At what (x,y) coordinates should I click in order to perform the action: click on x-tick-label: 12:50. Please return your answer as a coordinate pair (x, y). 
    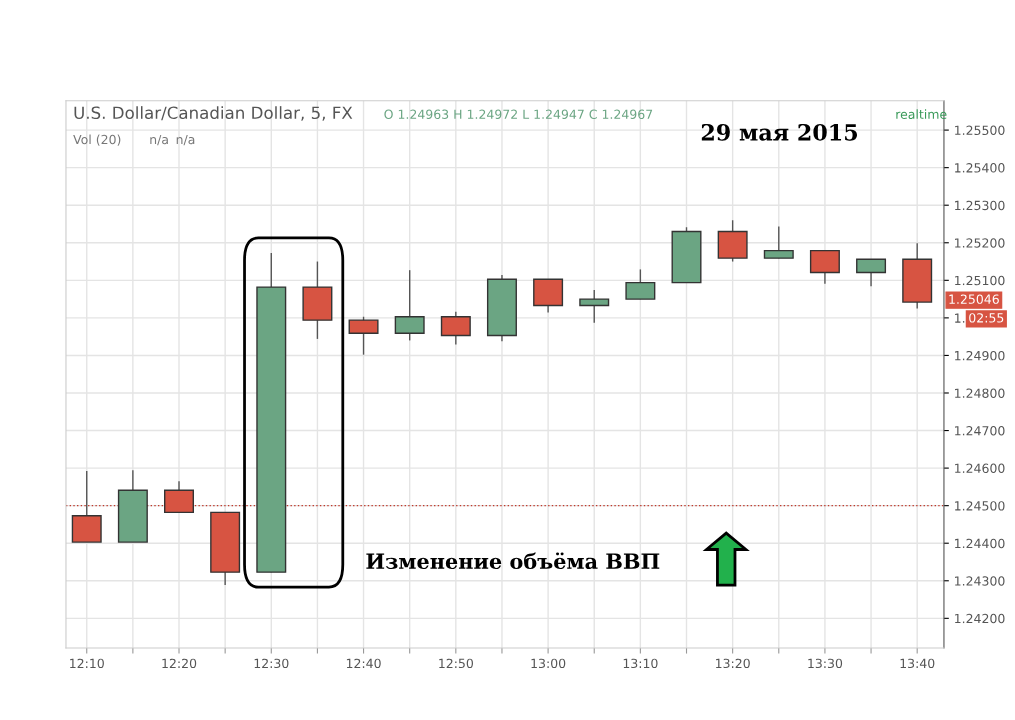
    Looking at the image, I should click on (456, 663).